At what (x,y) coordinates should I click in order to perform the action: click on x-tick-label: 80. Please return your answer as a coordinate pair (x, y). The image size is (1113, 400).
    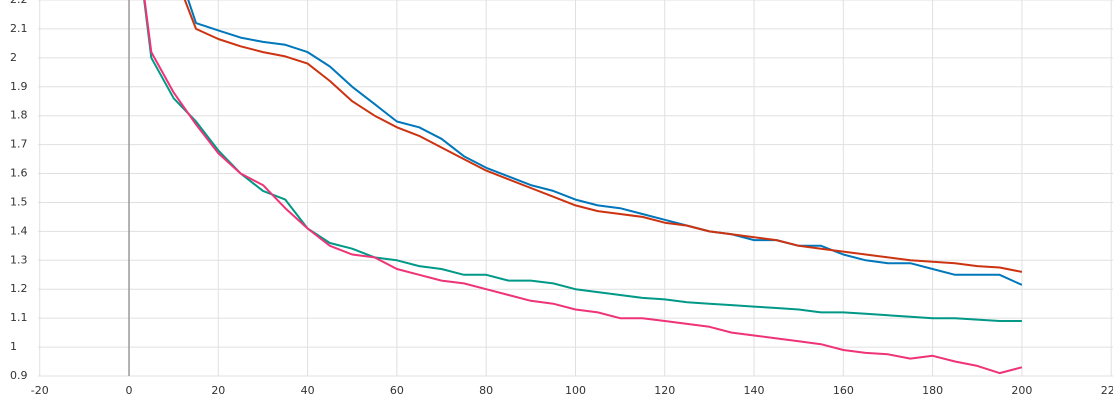
    Looking at the image, I should click on (486, 390).